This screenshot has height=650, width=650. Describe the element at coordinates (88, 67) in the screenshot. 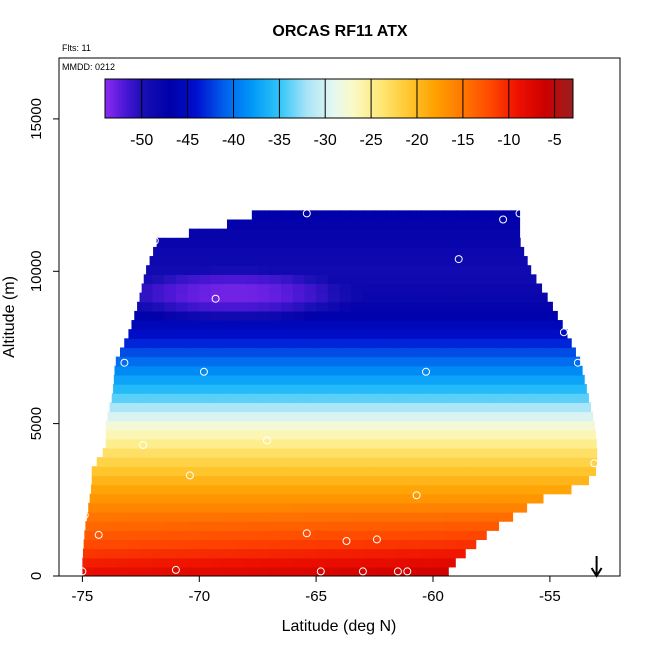

I see `date-label: MMDD: 0212` at that location.